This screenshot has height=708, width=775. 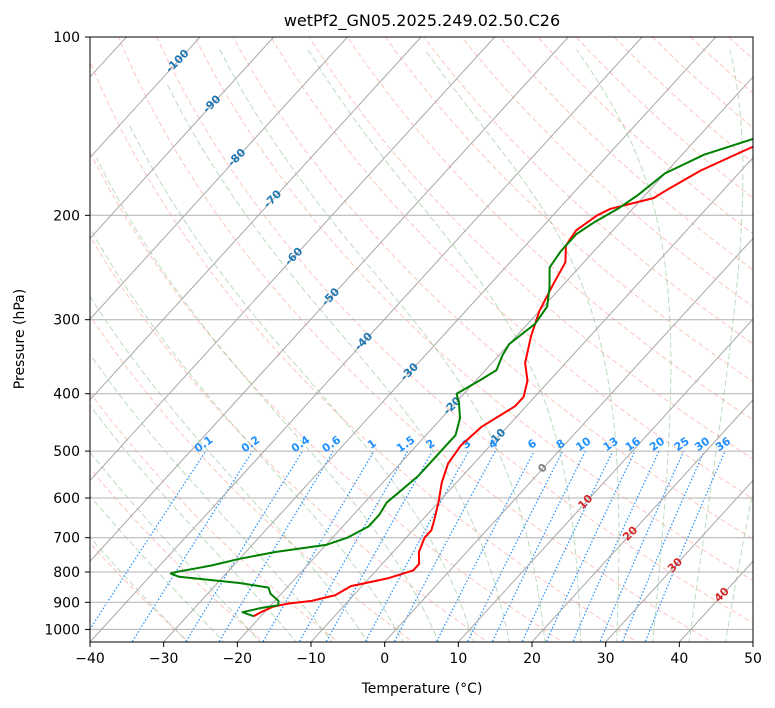 I want to click on y-tick-label: 1000, so click(x=62, y=630).